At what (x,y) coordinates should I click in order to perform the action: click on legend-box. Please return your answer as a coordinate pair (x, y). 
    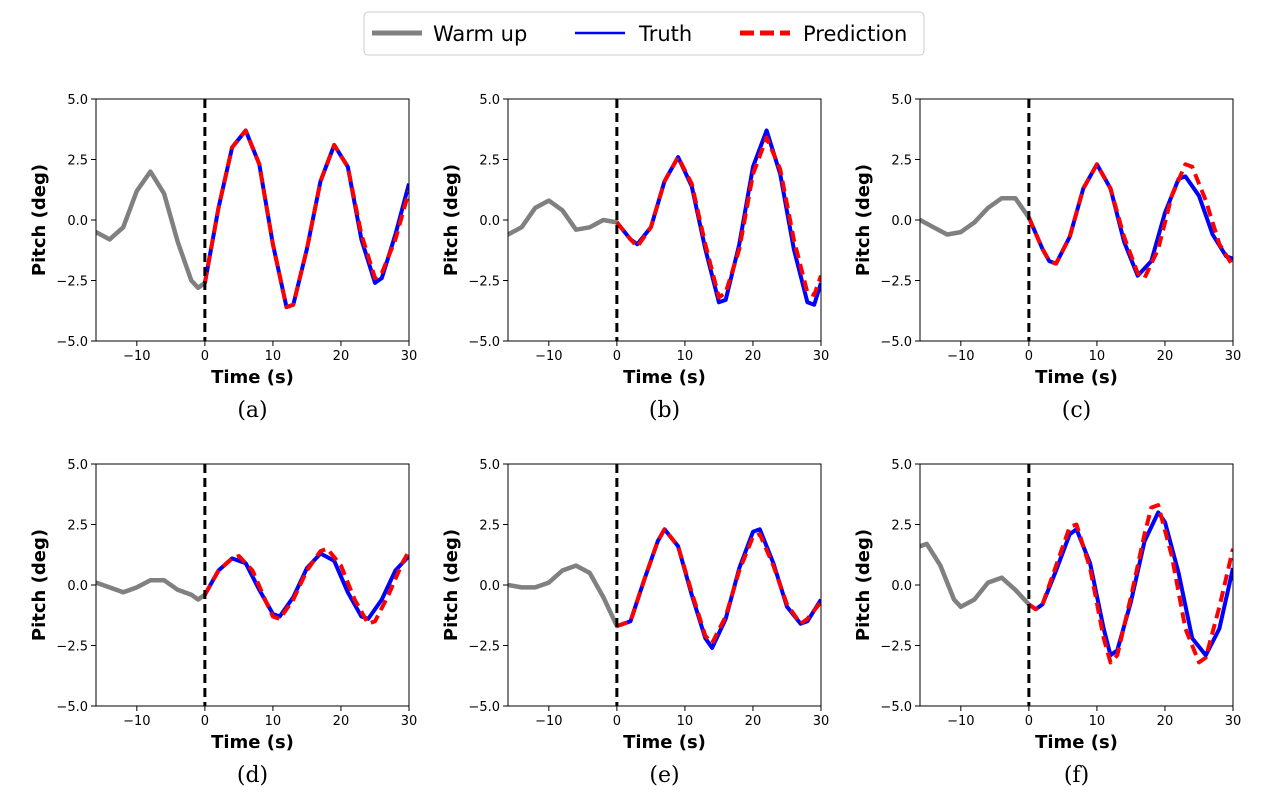
    Looking at the image, I should click on (644, 33).